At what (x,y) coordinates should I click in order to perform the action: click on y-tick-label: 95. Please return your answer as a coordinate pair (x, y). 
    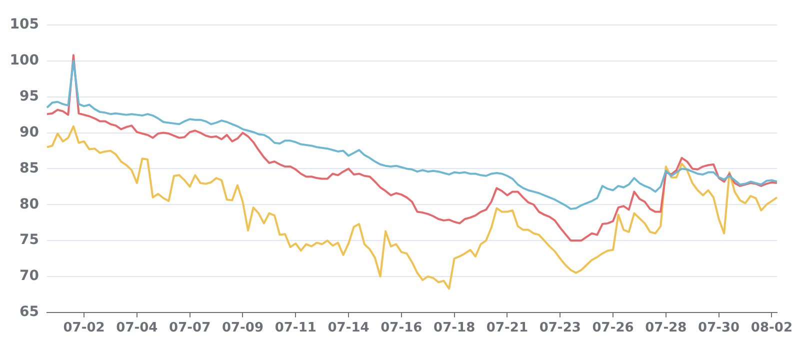
    Looking at the image, I should click on (29, 96).